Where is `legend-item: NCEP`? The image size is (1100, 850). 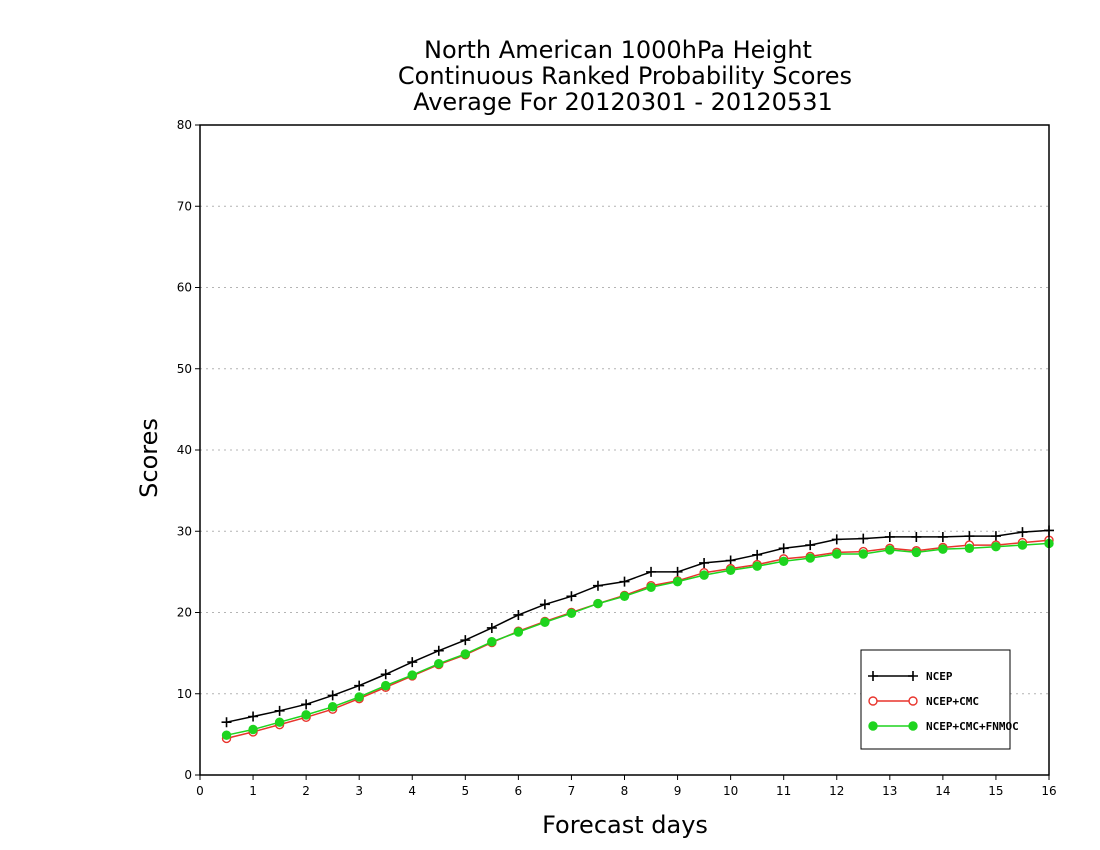
legend-item: NCEP is located at coordinates (910, 676).